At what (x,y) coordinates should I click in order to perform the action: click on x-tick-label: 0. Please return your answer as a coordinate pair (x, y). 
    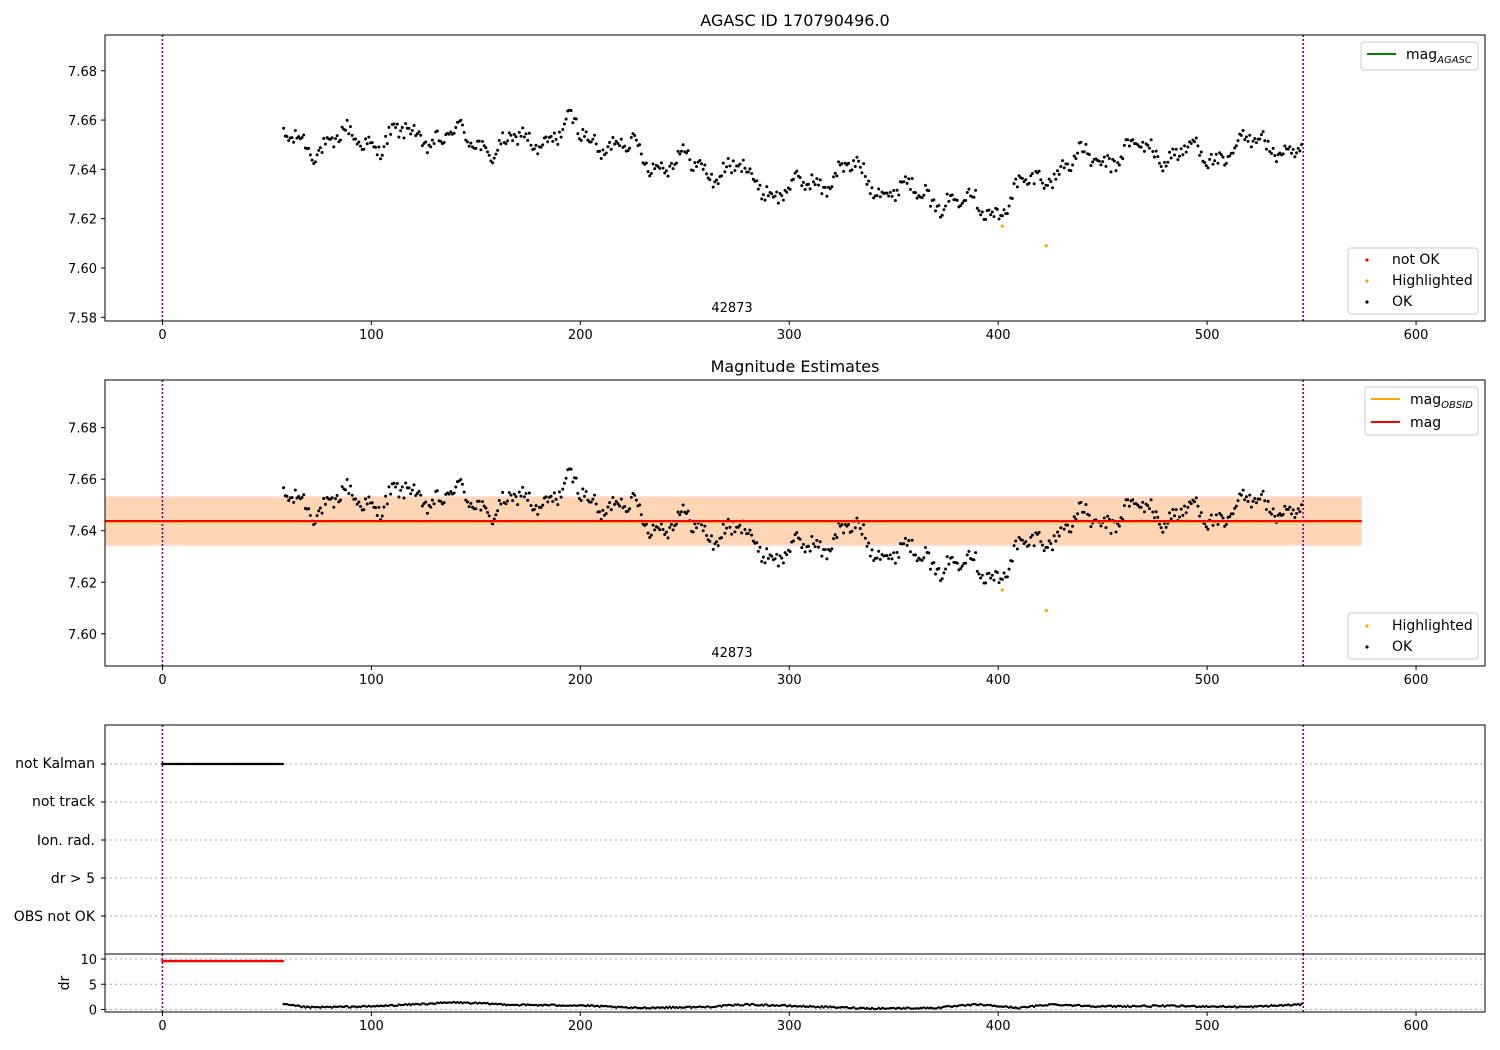
    Looking at the image, I should click on (162, 335).